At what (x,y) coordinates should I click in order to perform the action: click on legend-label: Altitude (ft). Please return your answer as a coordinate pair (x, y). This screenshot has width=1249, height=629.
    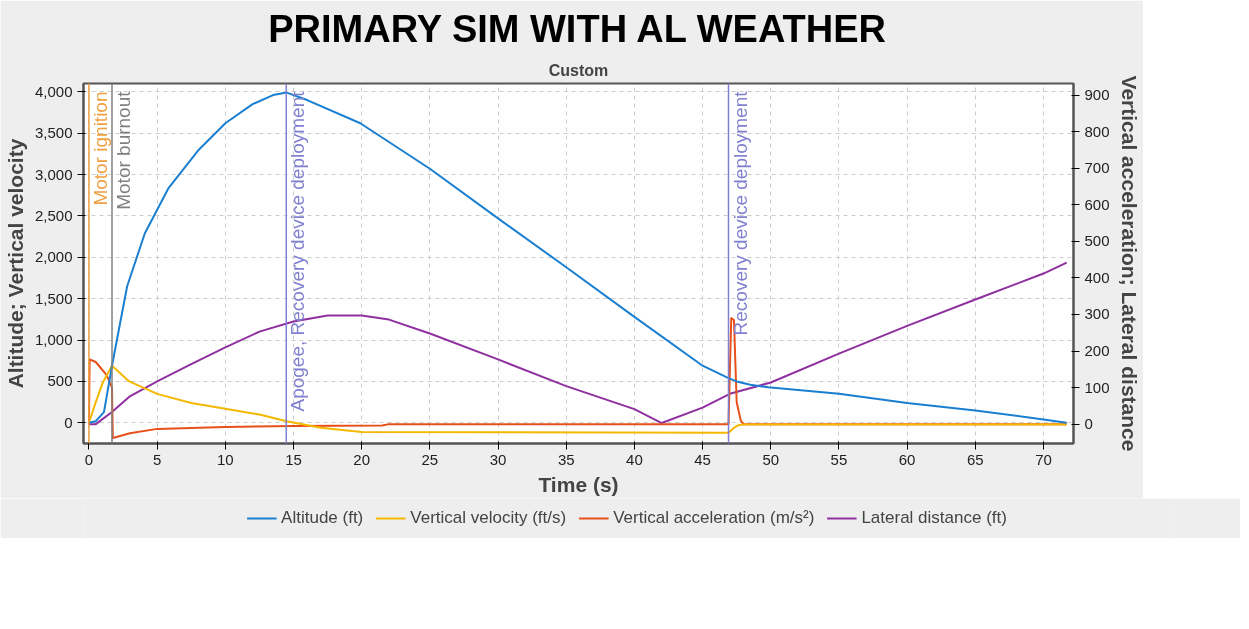
    Looking at the image, I should click on (322, 518).